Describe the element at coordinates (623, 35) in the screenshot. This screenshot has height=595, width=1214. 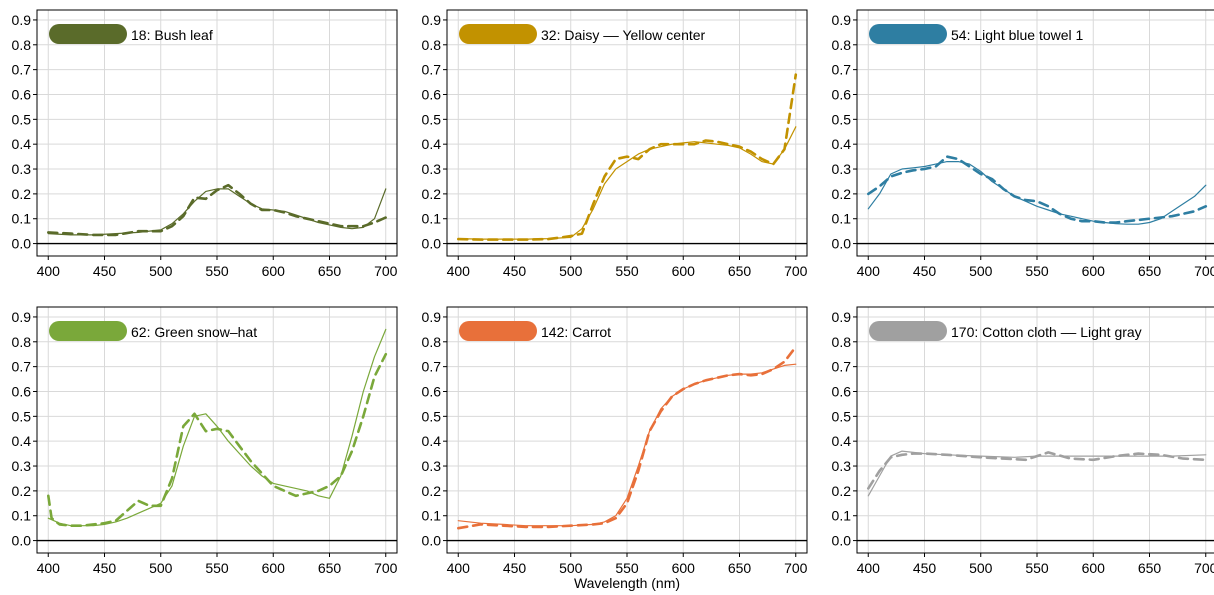
I see `legend-label: 32: Daisy –– Yellow center` at that location.